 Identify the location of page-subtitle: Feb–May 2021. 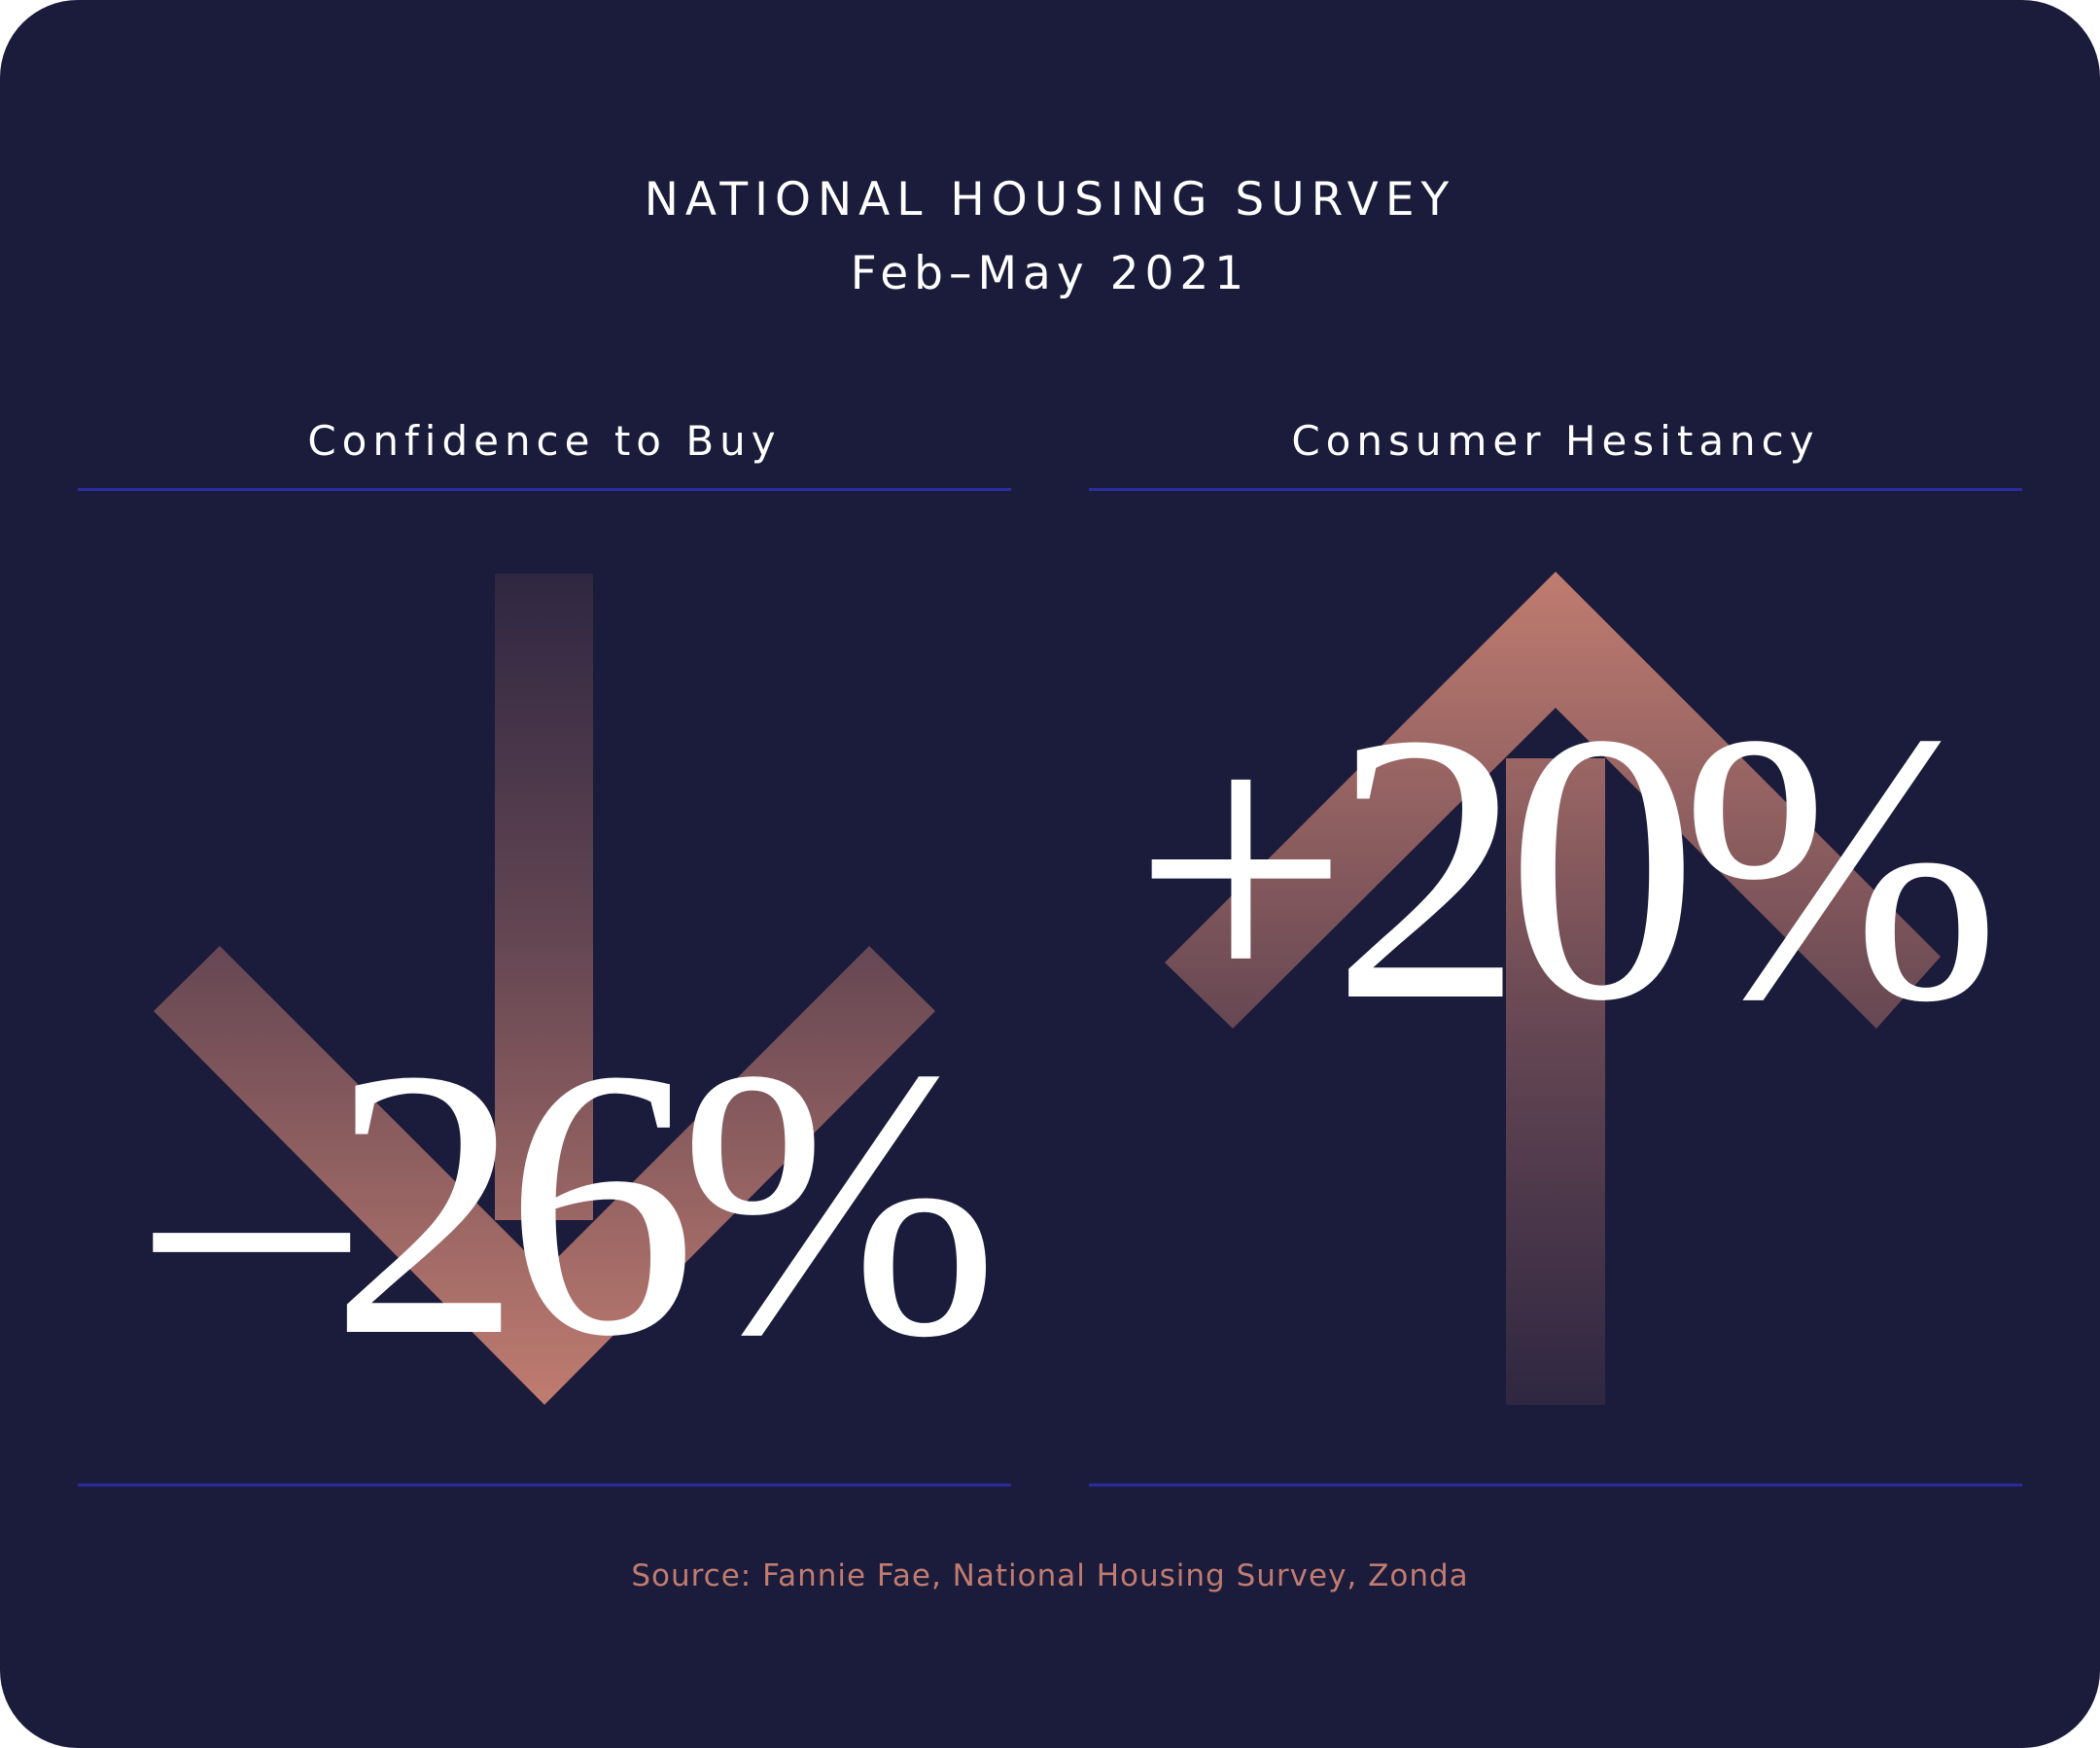
(1050, 273).